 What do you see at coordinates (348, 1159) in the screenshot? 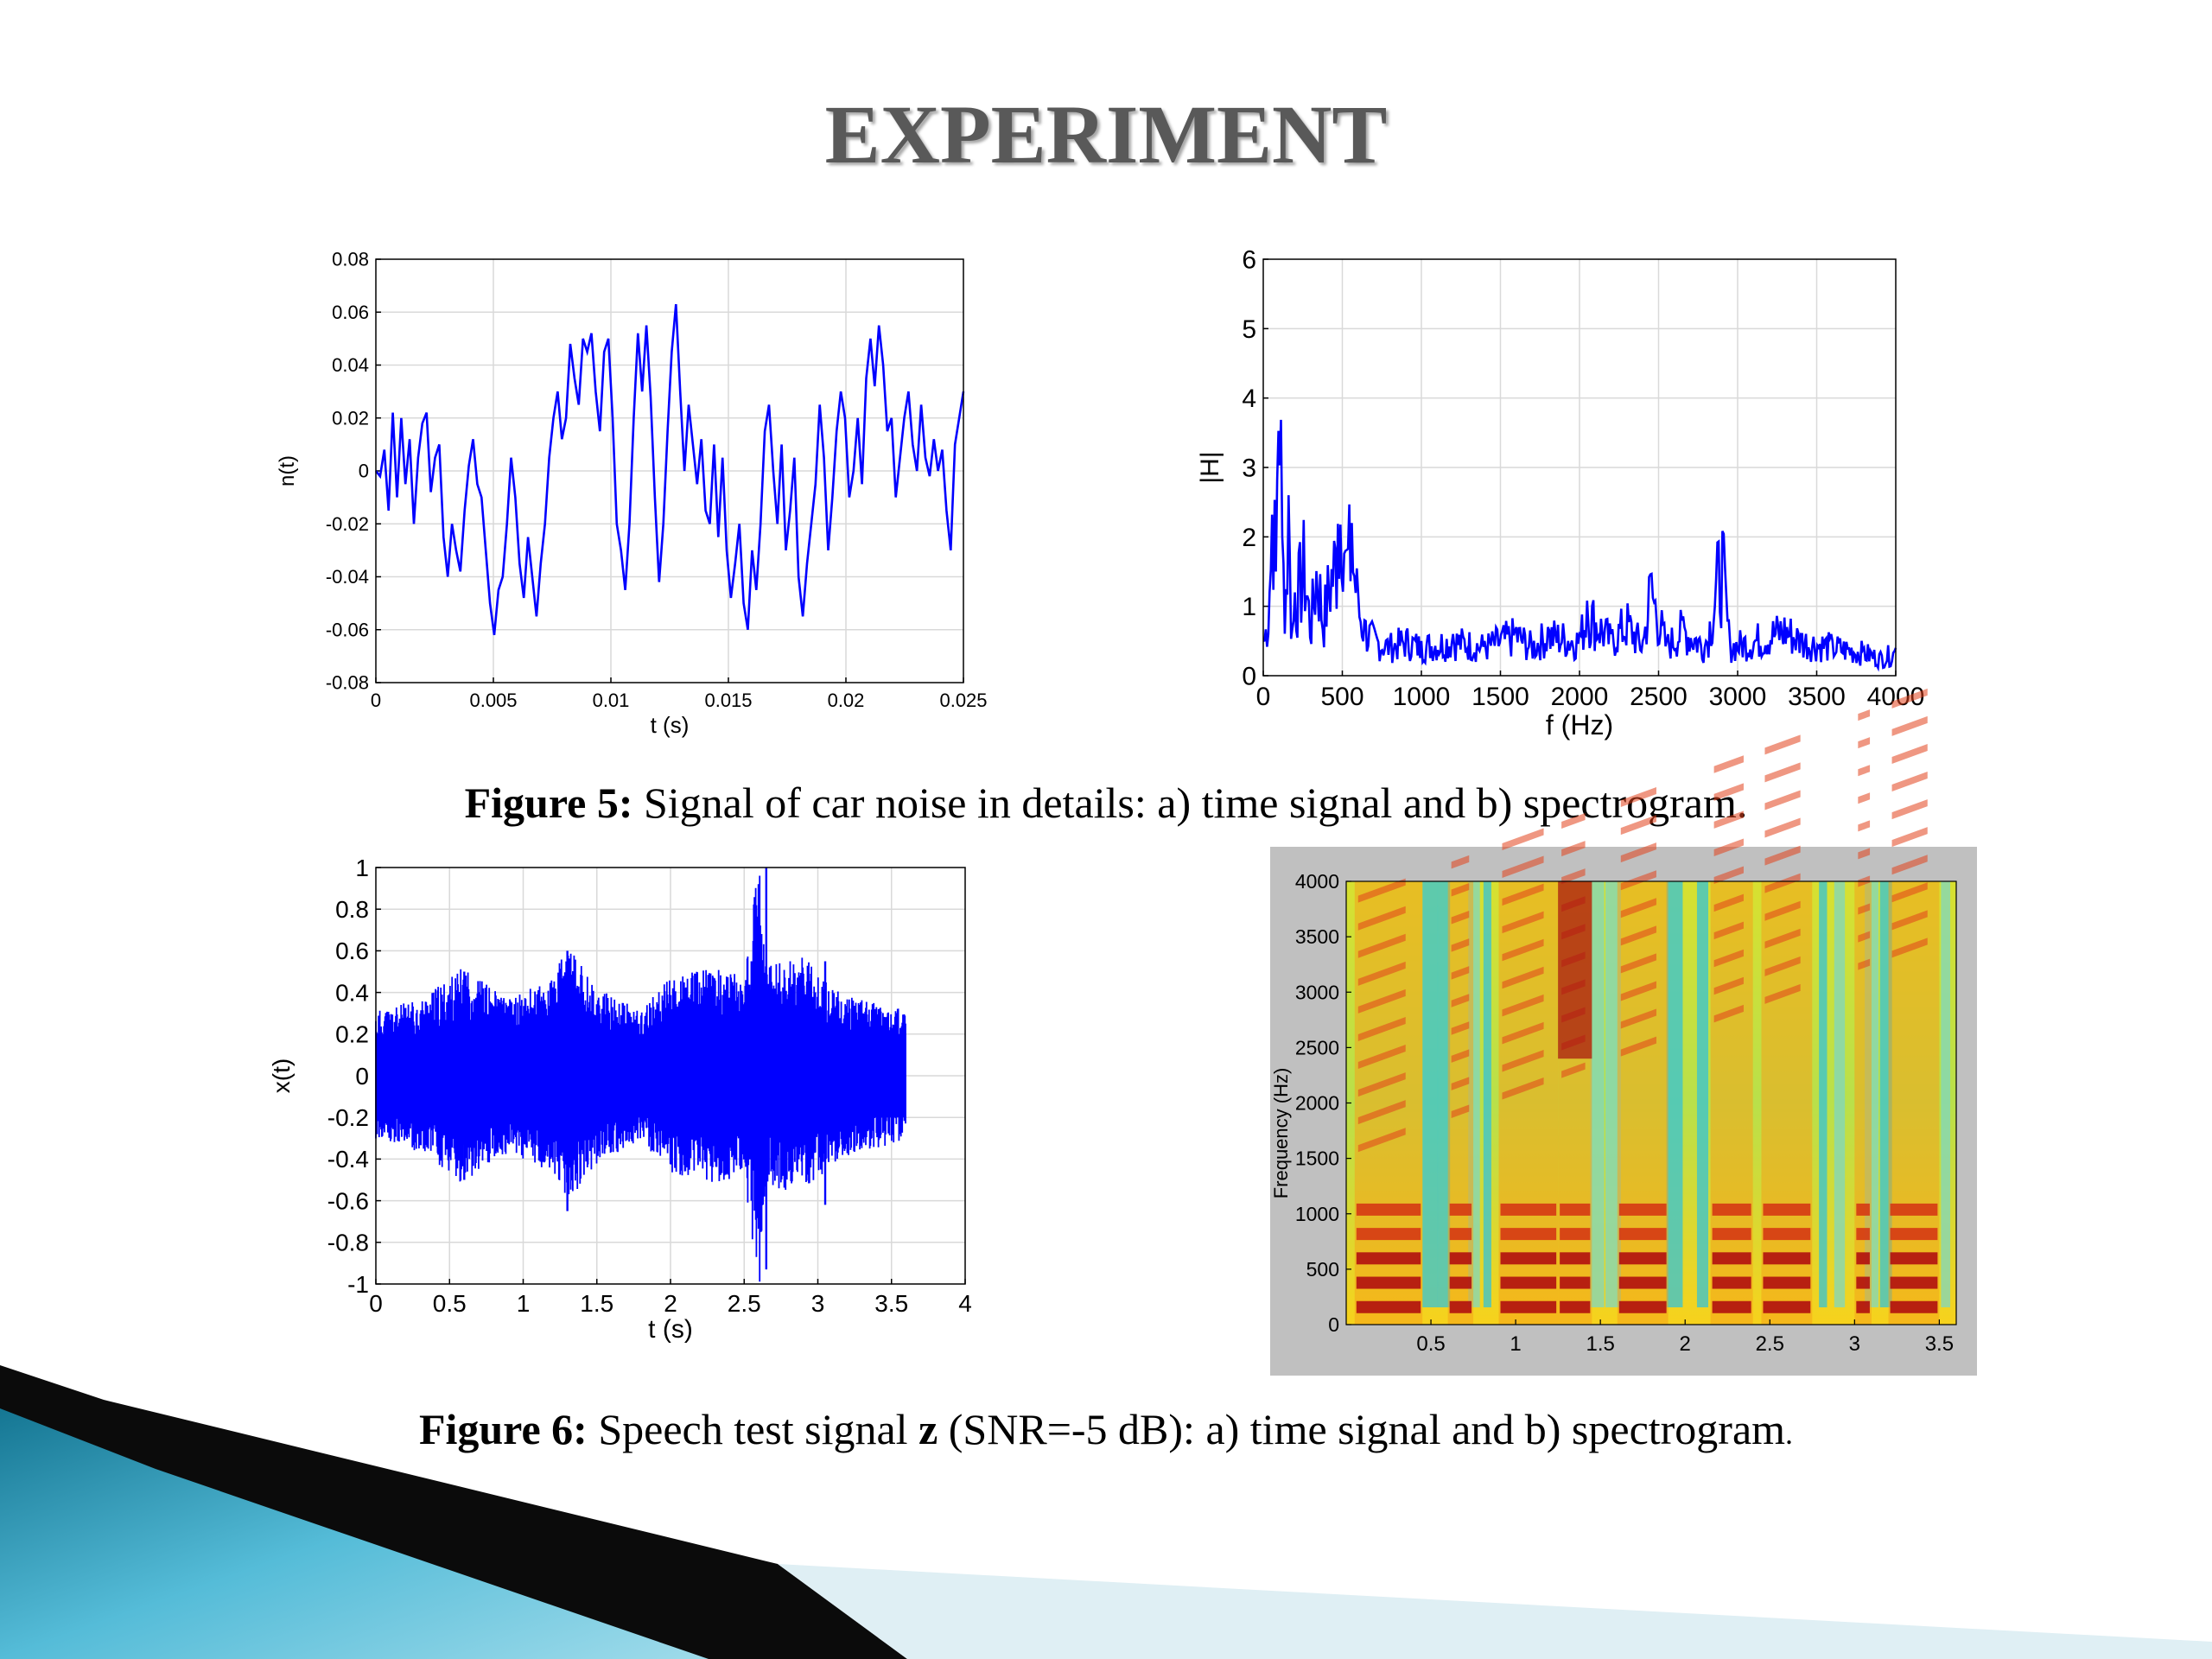
I see `y-tick-label: -0.4` at bounding box center [348, 1159].